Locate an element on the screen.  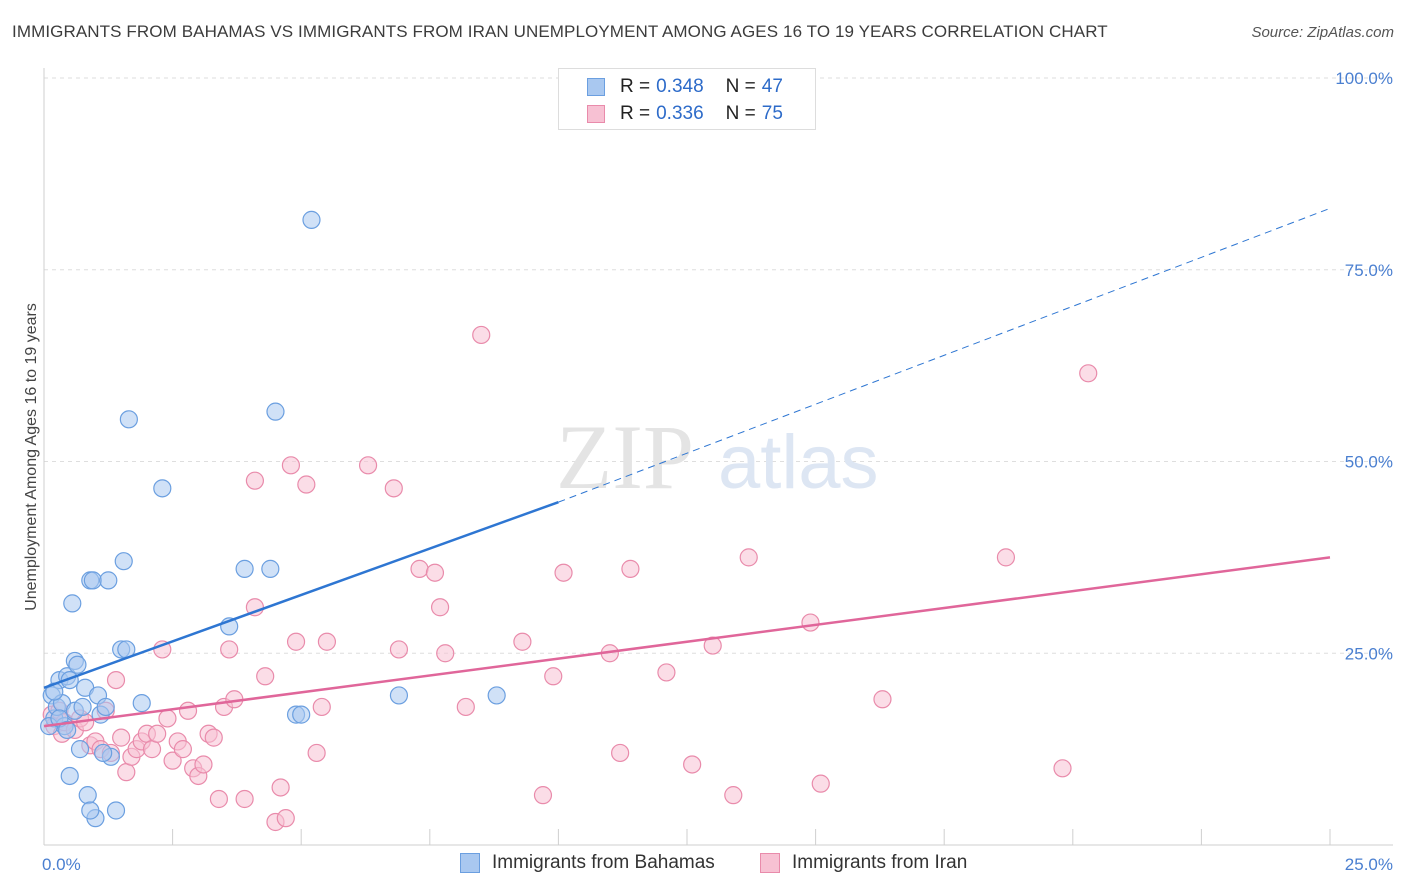
x-tick-label: 0.0% is located at coordinates (61, 864).